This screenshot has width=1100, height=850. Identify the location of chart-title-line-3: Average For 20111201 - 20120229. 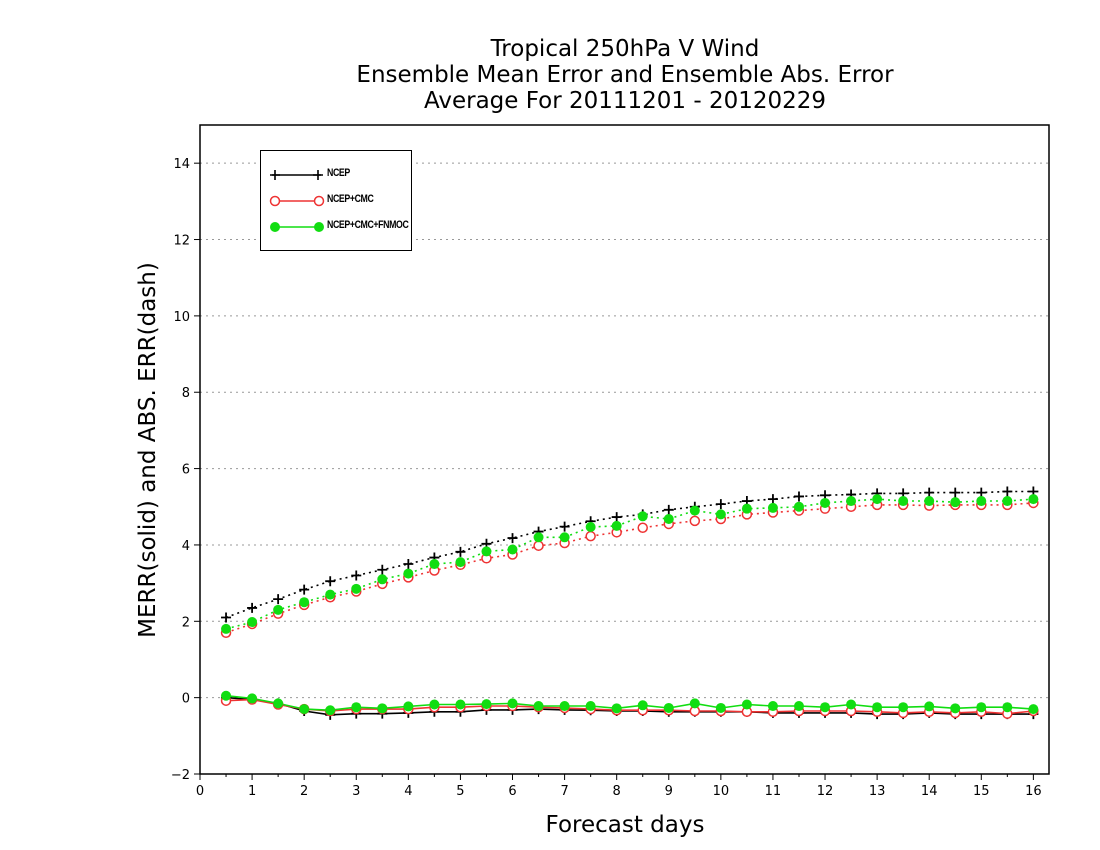
(625, 101).